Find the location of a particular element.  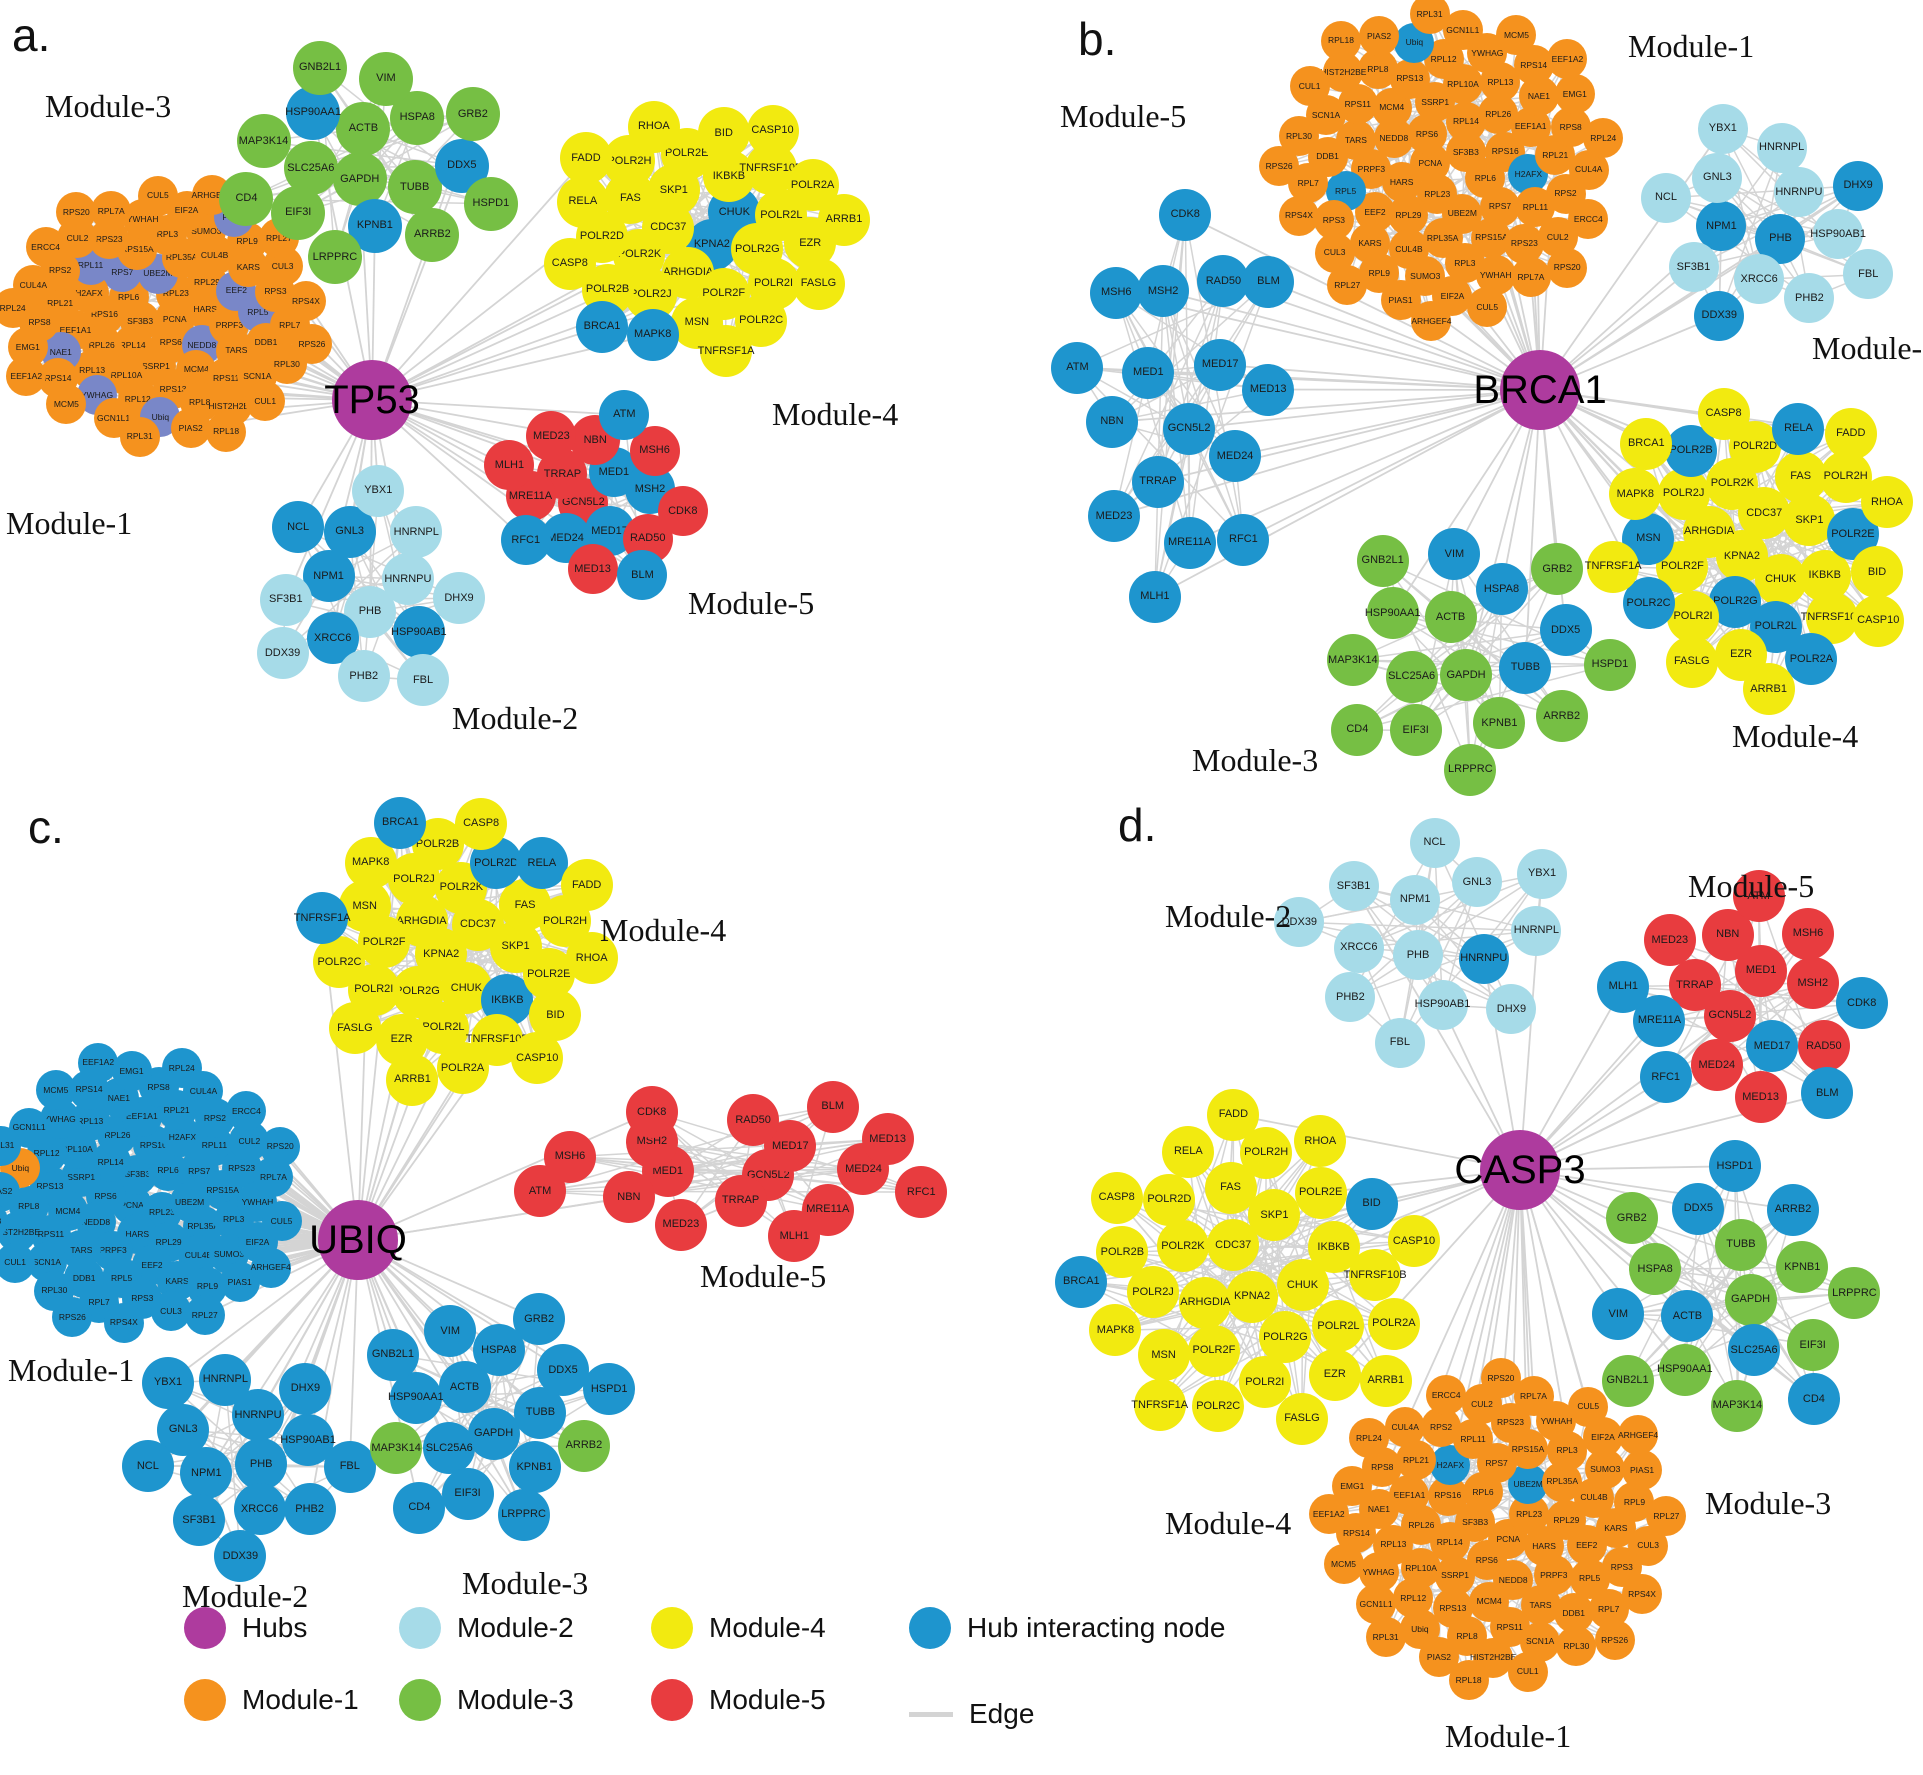

gene-node: FAS is located at coordinates (1800, 476).